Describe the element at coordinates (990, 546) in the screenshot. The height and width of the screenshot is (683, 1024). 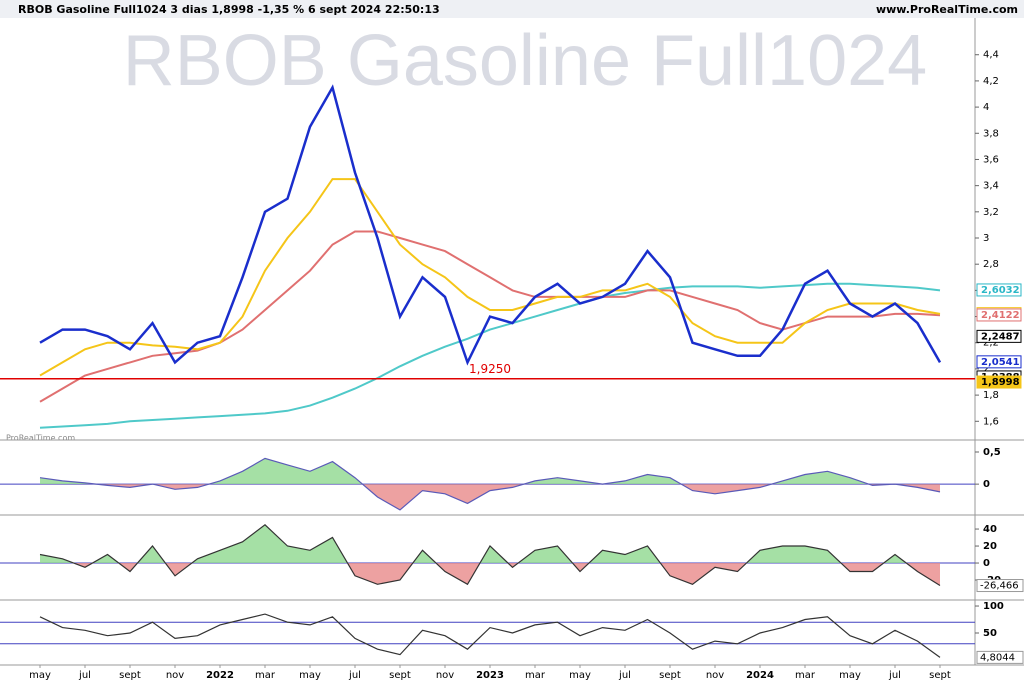
I see `y-tick-label: 20` at that location.